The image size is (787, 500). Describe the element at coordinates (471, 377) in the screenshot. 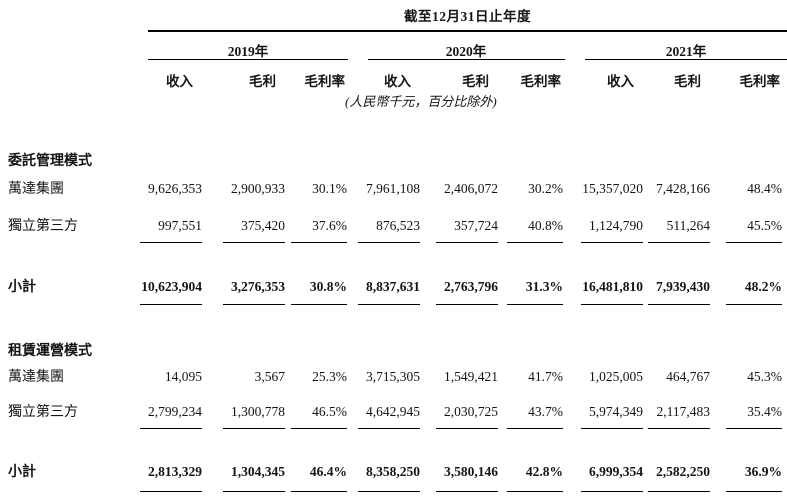

I see `value-cell: 1,549,421` at that location.